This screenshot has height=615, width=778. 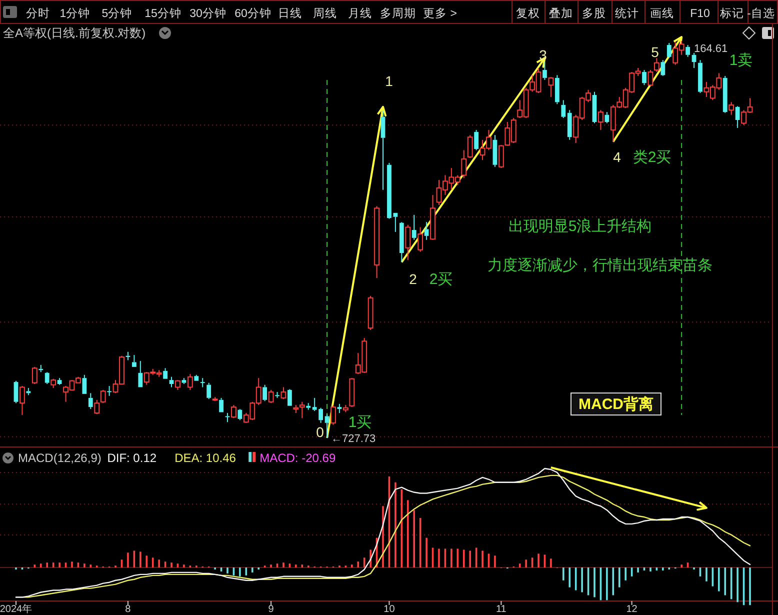 What do you see at coordinates (16, 609) in the screenshot?
I see `x-tick-label: 2024年` at bounding box center [16, 609].